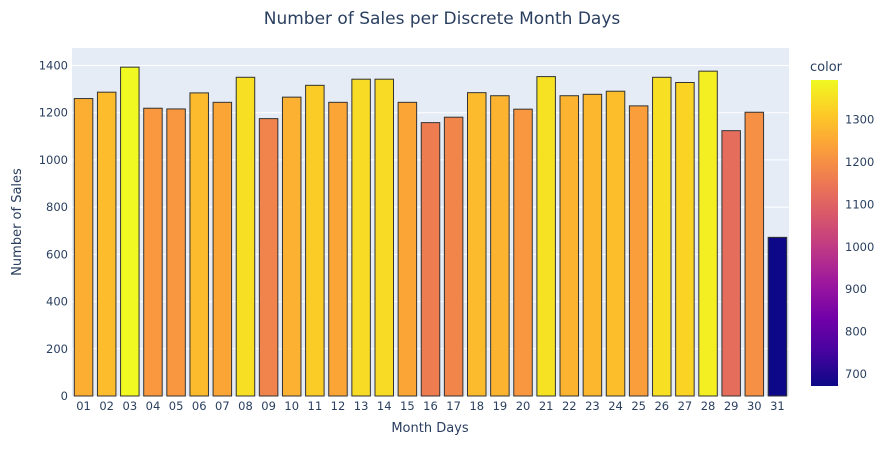  What do you see at coordinates (106, 406) in the screenshot?
I see `x-tick-label: 02` at bounding box center [106, 406].